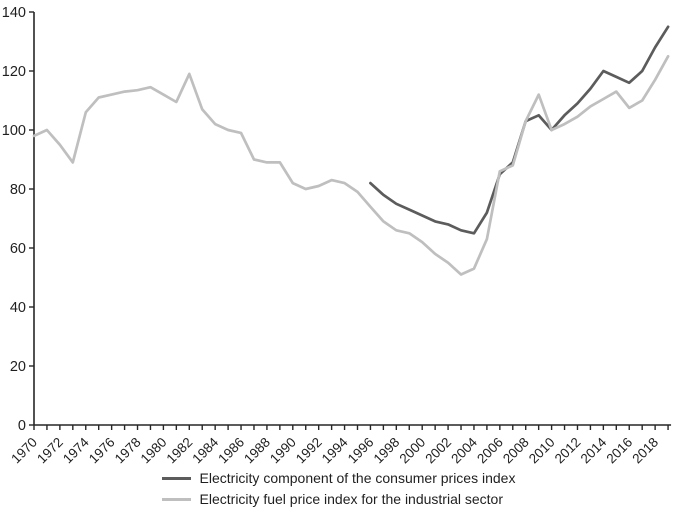 The image size is (677, 512). I want to click on x-axis-tick-label: 1998, so click(387, 451).